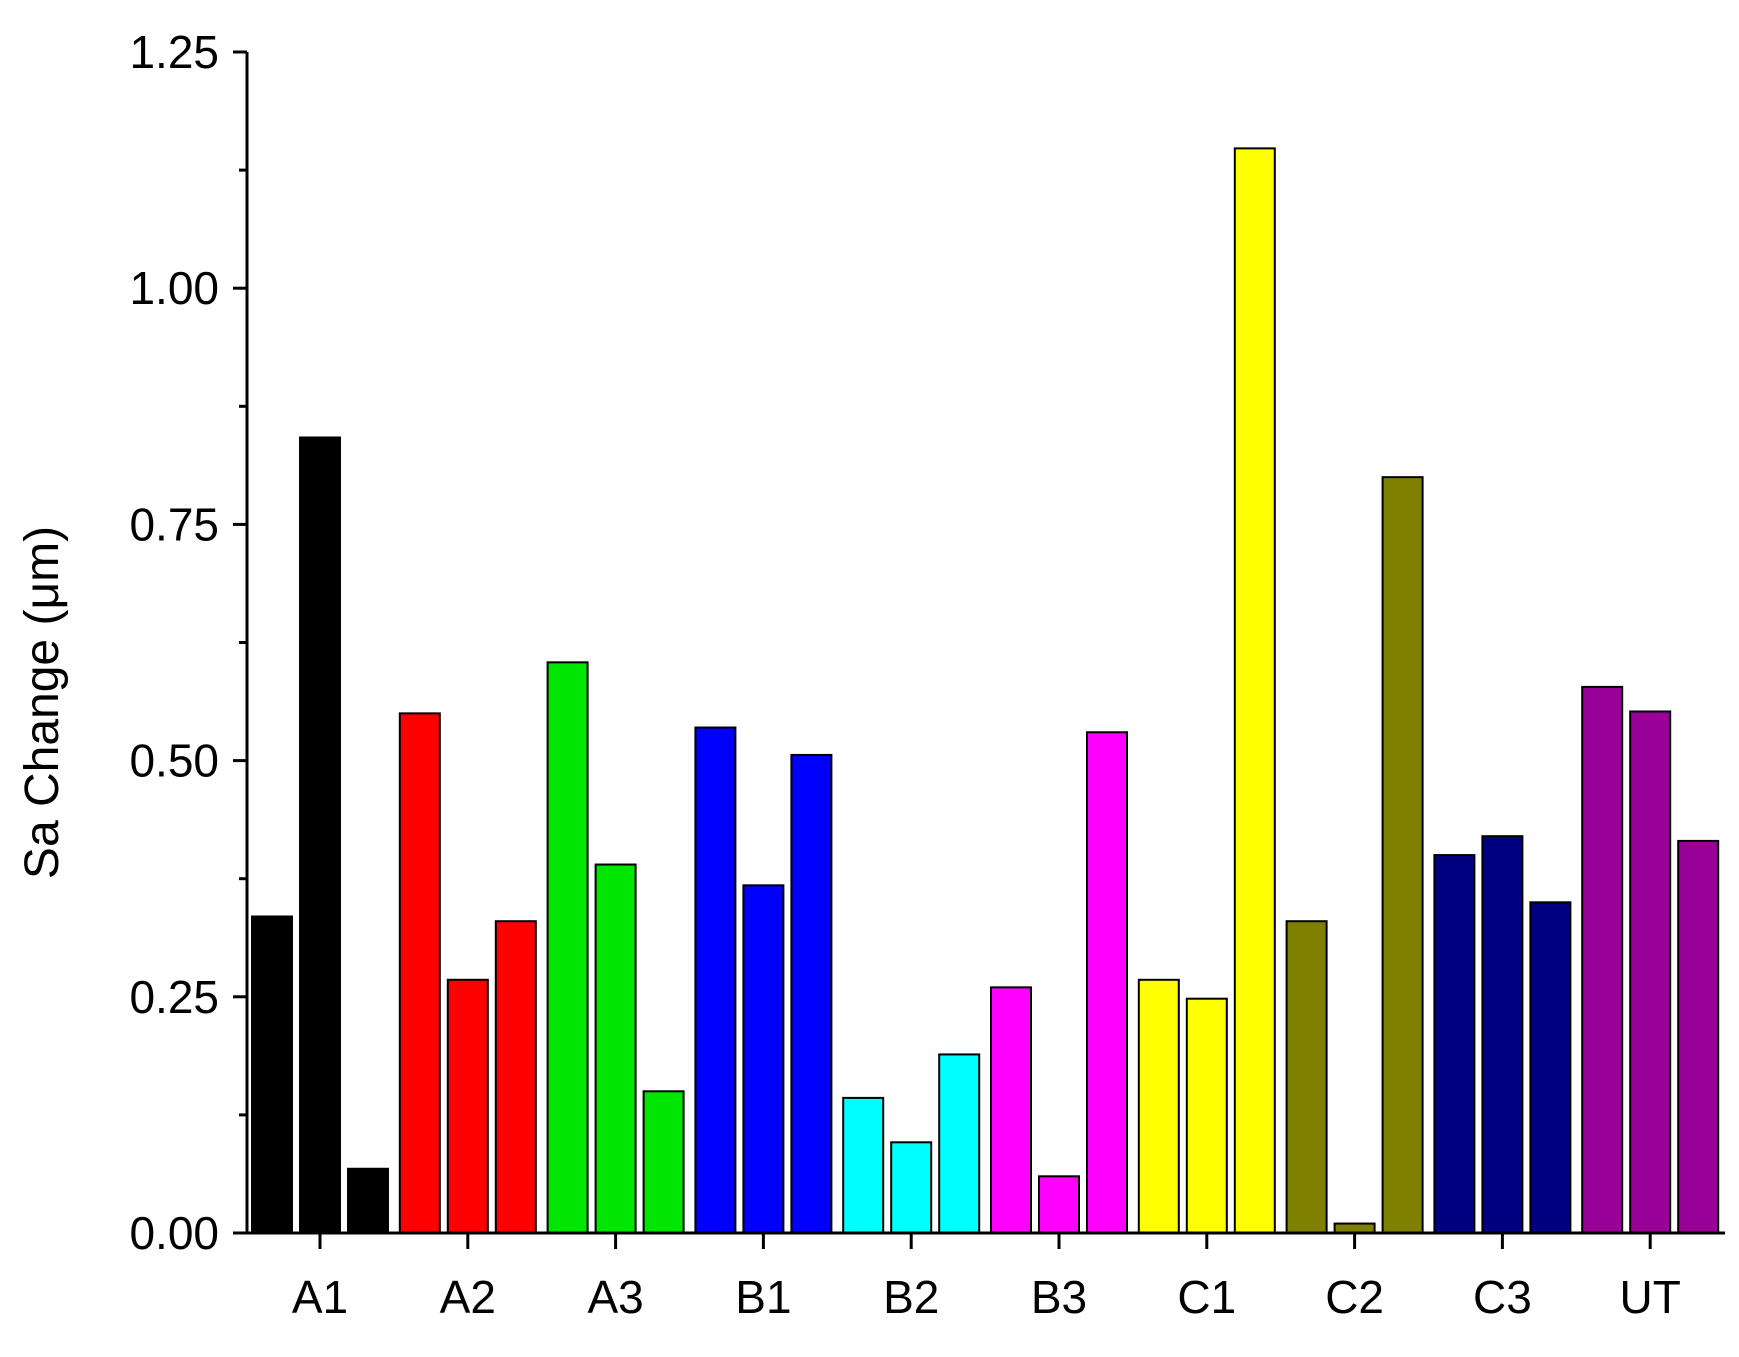 The image size is (1739, 1357). Describe the element at coordinates (615, 1297) in the screenshot. I see `x-tick-label: A3` at that location.